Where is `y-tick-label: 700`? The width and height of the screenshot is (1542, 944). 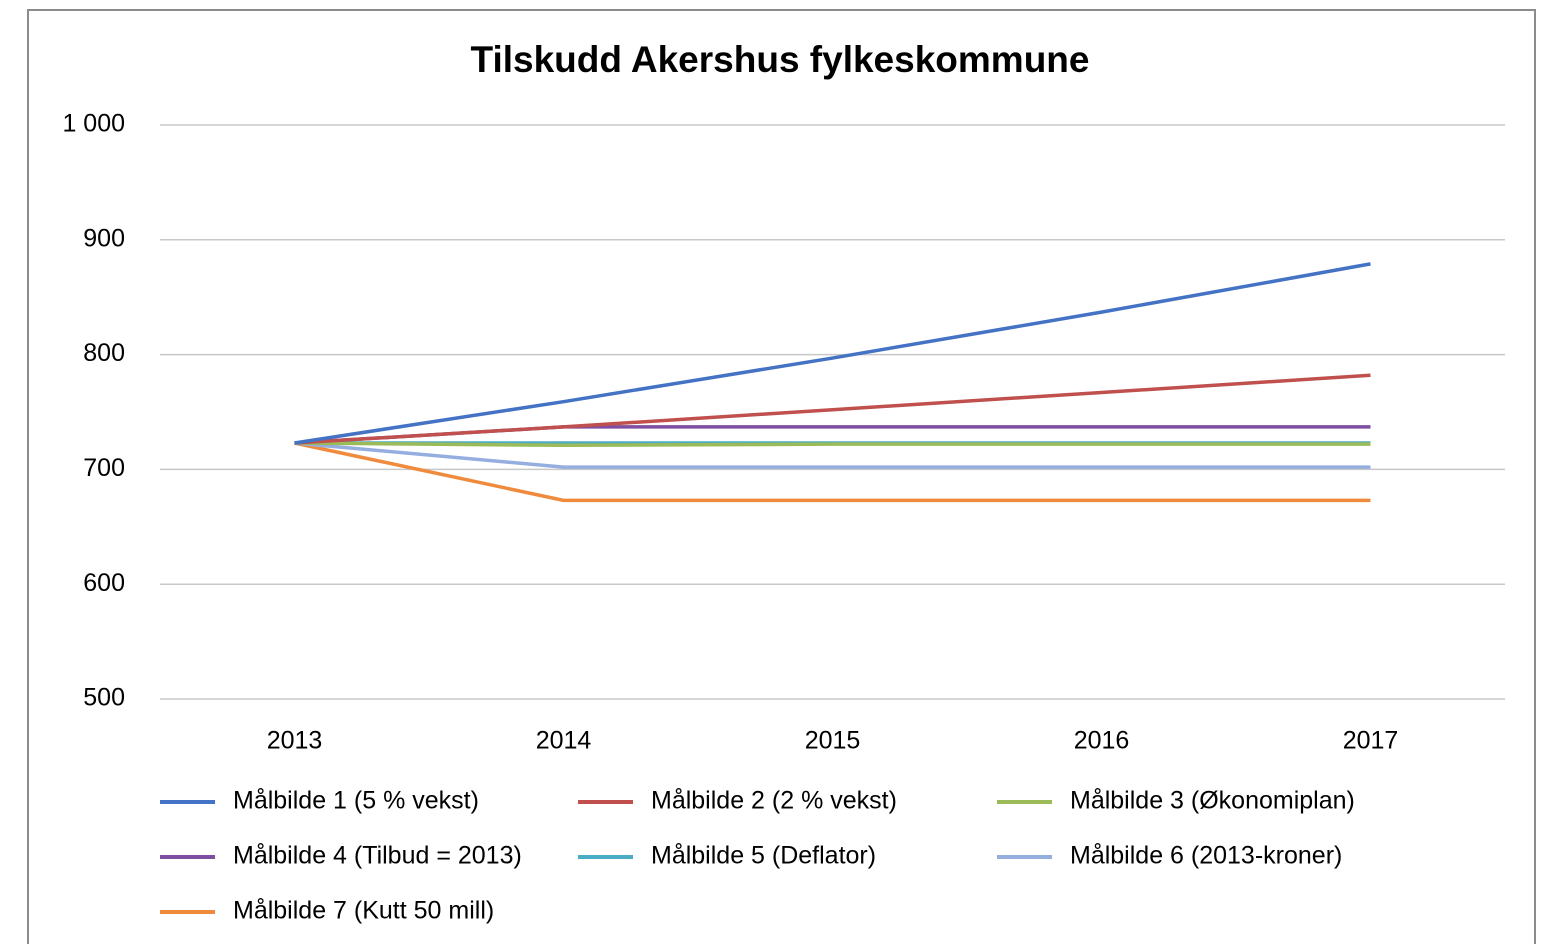 y-tick-label: 700 is located at coordinates (104, 468).